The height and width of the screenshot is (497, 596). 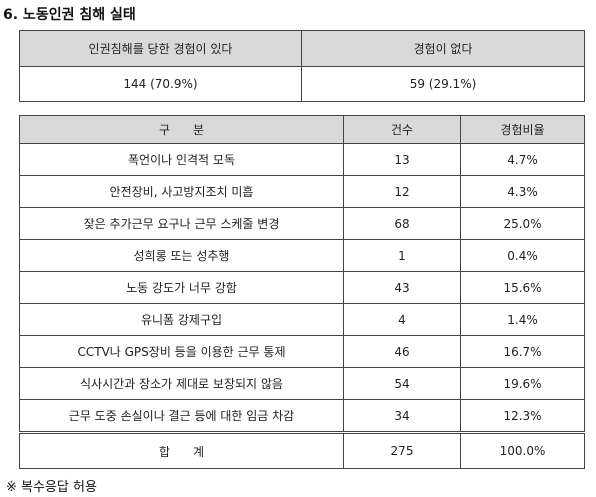 What do you see at coordinates (522, 416) in the screenshot?
I see `row-ratio: 12.3%` at bounding box center [522, 416].